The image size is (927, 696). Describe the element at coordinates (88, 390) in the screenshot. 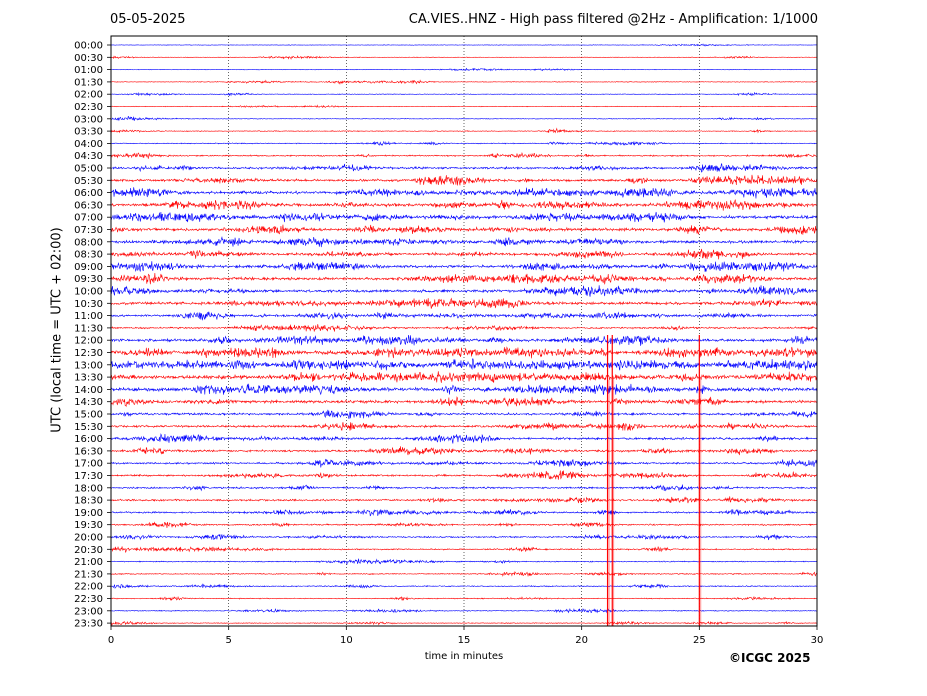

I see `y-tick-label: 14:00` at that location.